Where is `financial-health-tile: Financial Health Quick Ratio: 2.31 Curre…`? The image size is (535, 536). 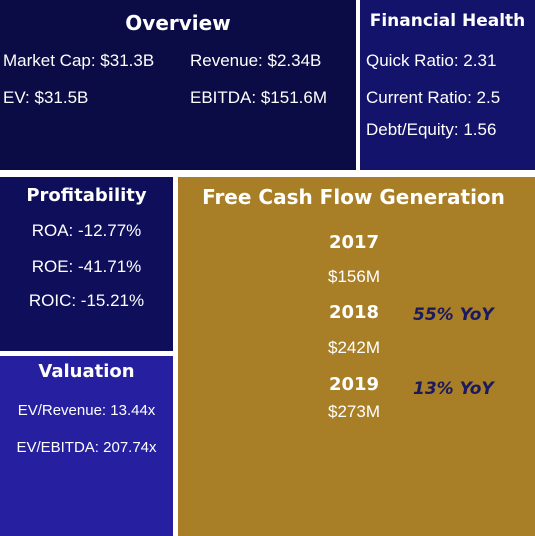
financial-health-tile: Financial Health Quick Ratio: 2.31 Curre… is located at coordinates (447, 85).